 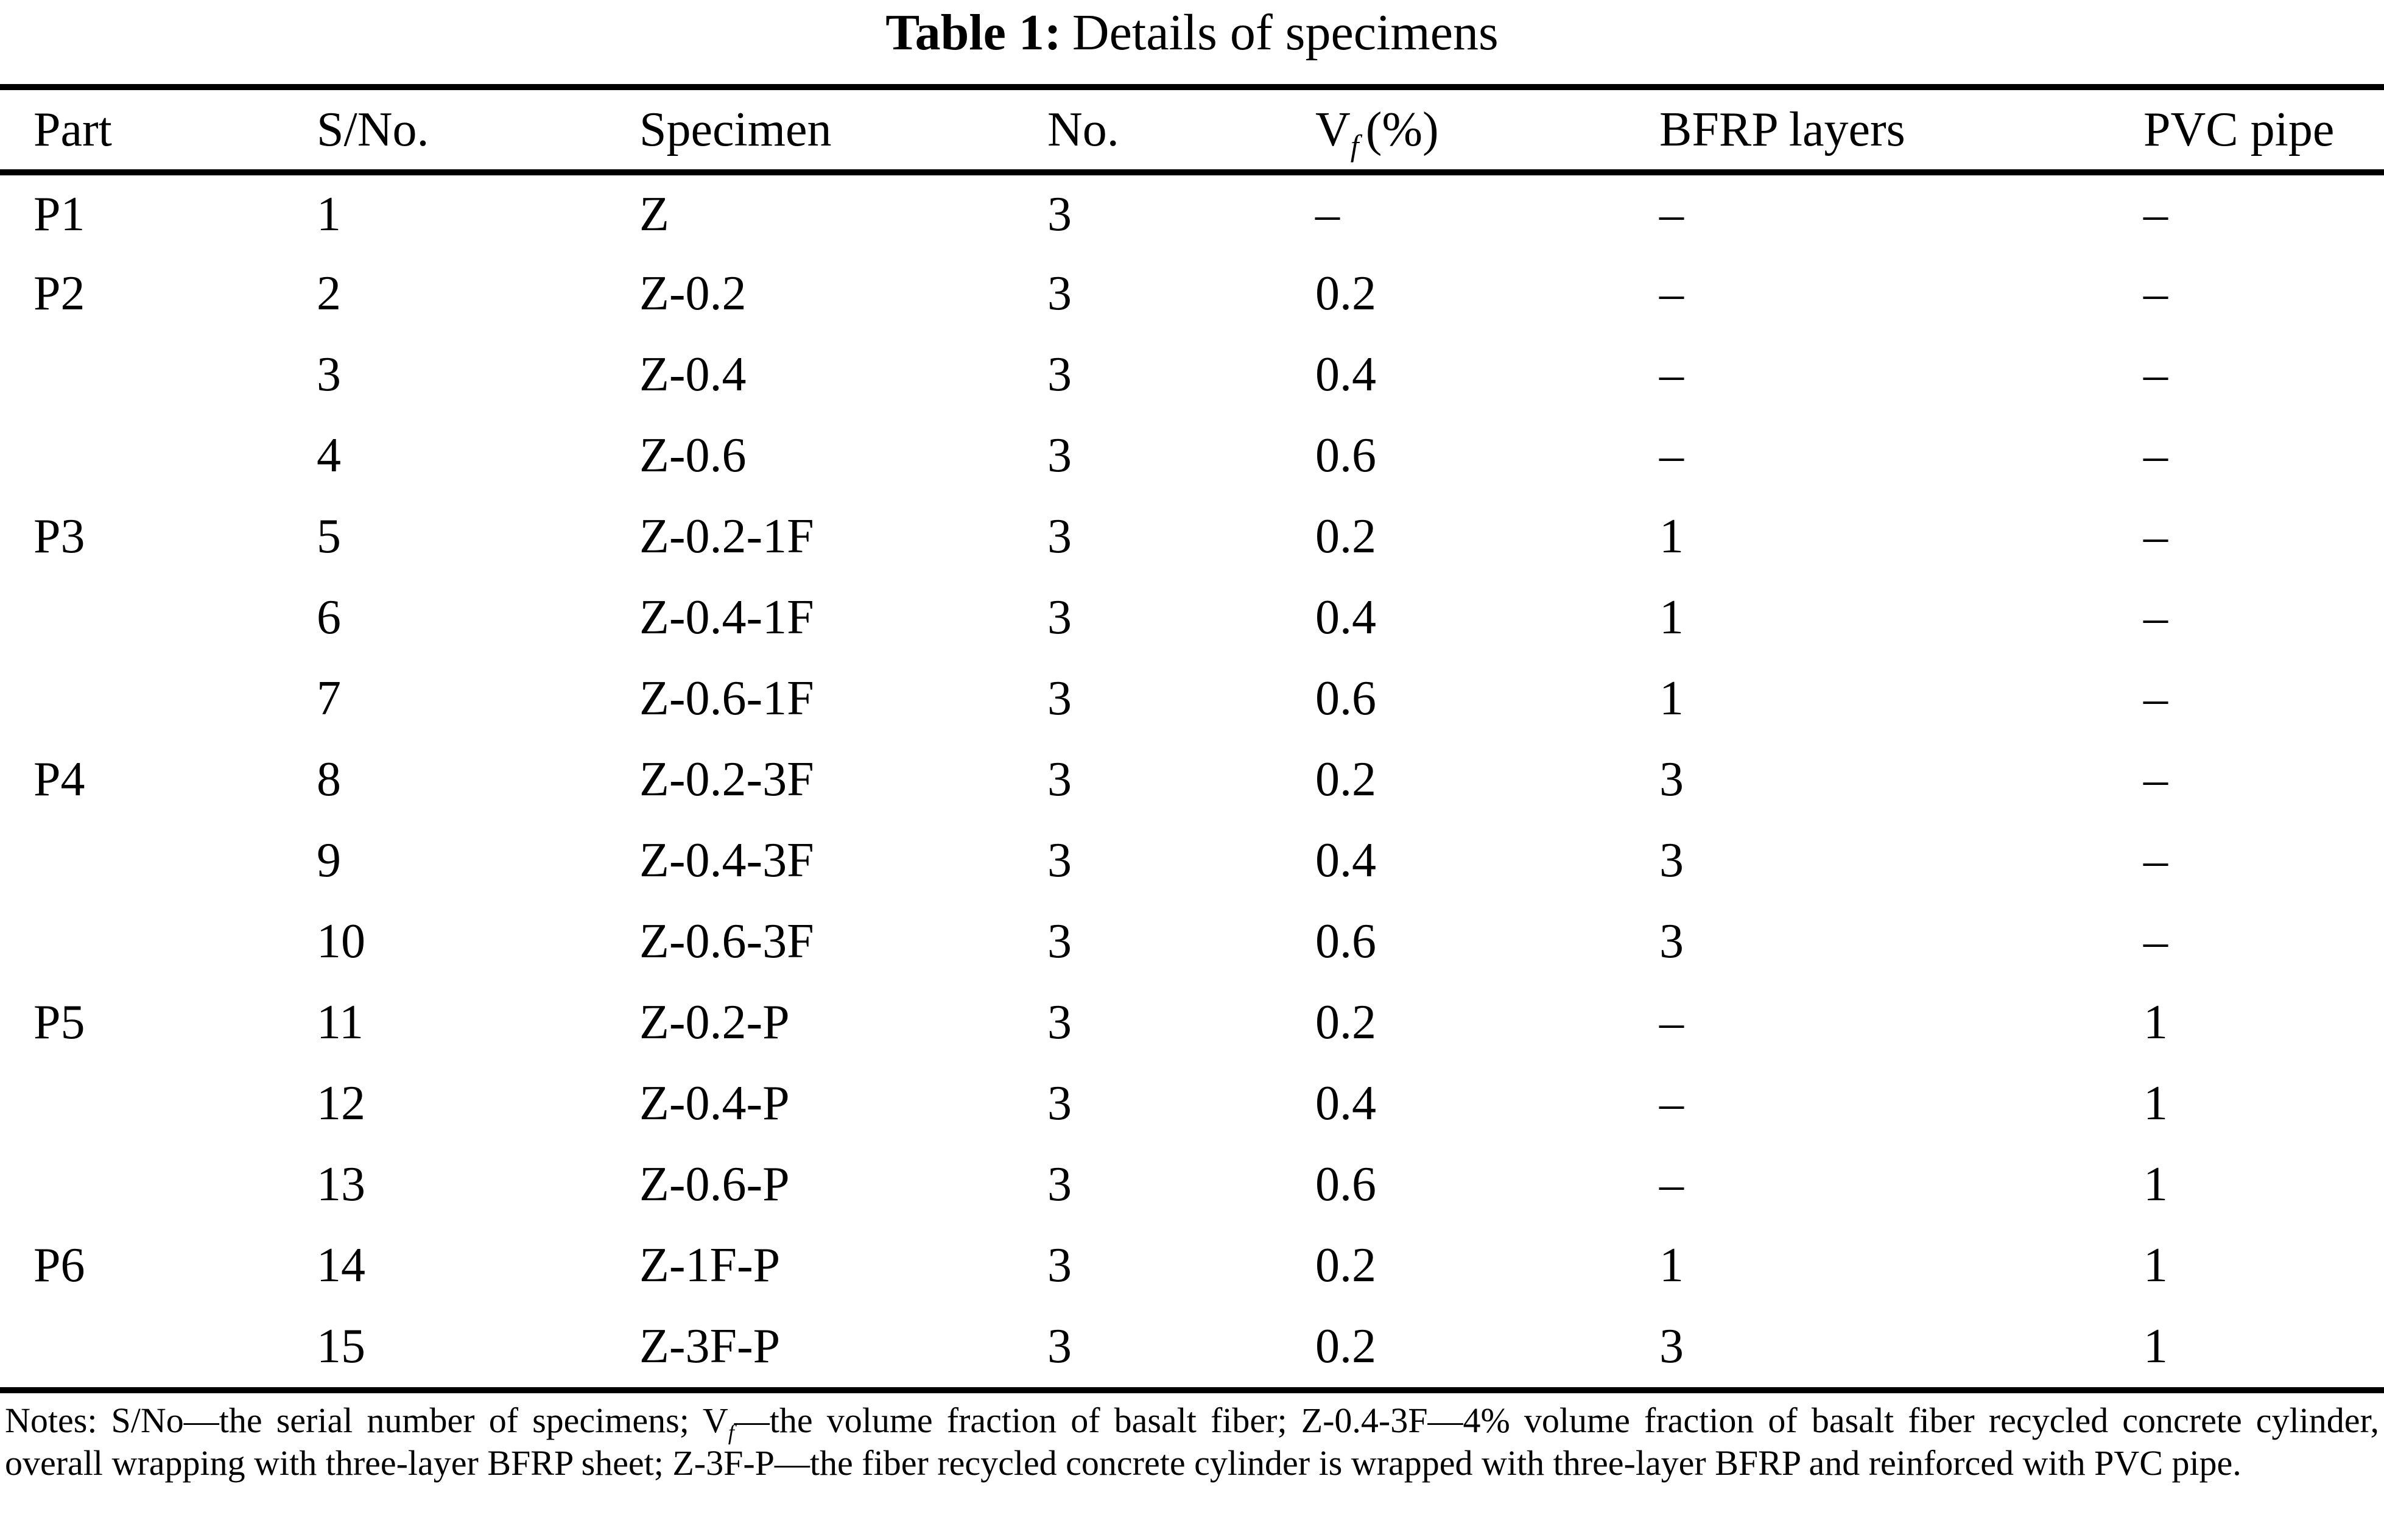 I want to click on cell-specimen: Z-0.4-P, so click(x=714, y=1103).